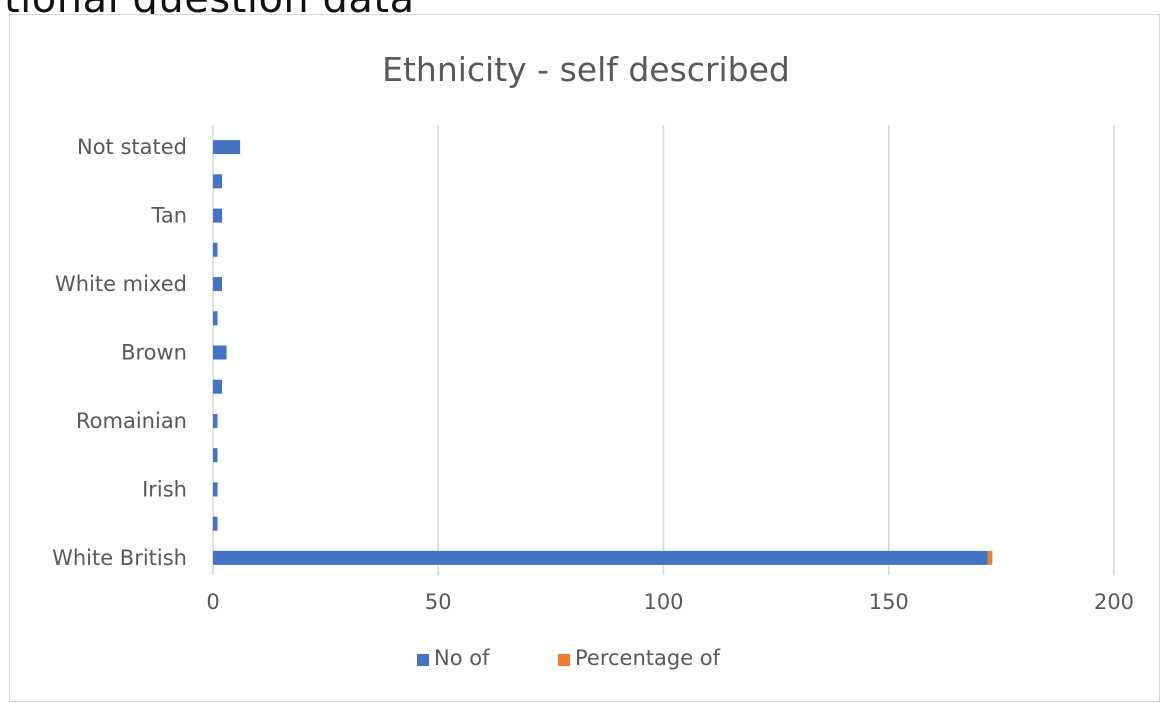  Describe the element at coordinates (889, 602) in the screenshot. I see `x-tick-label: 150` at that location.